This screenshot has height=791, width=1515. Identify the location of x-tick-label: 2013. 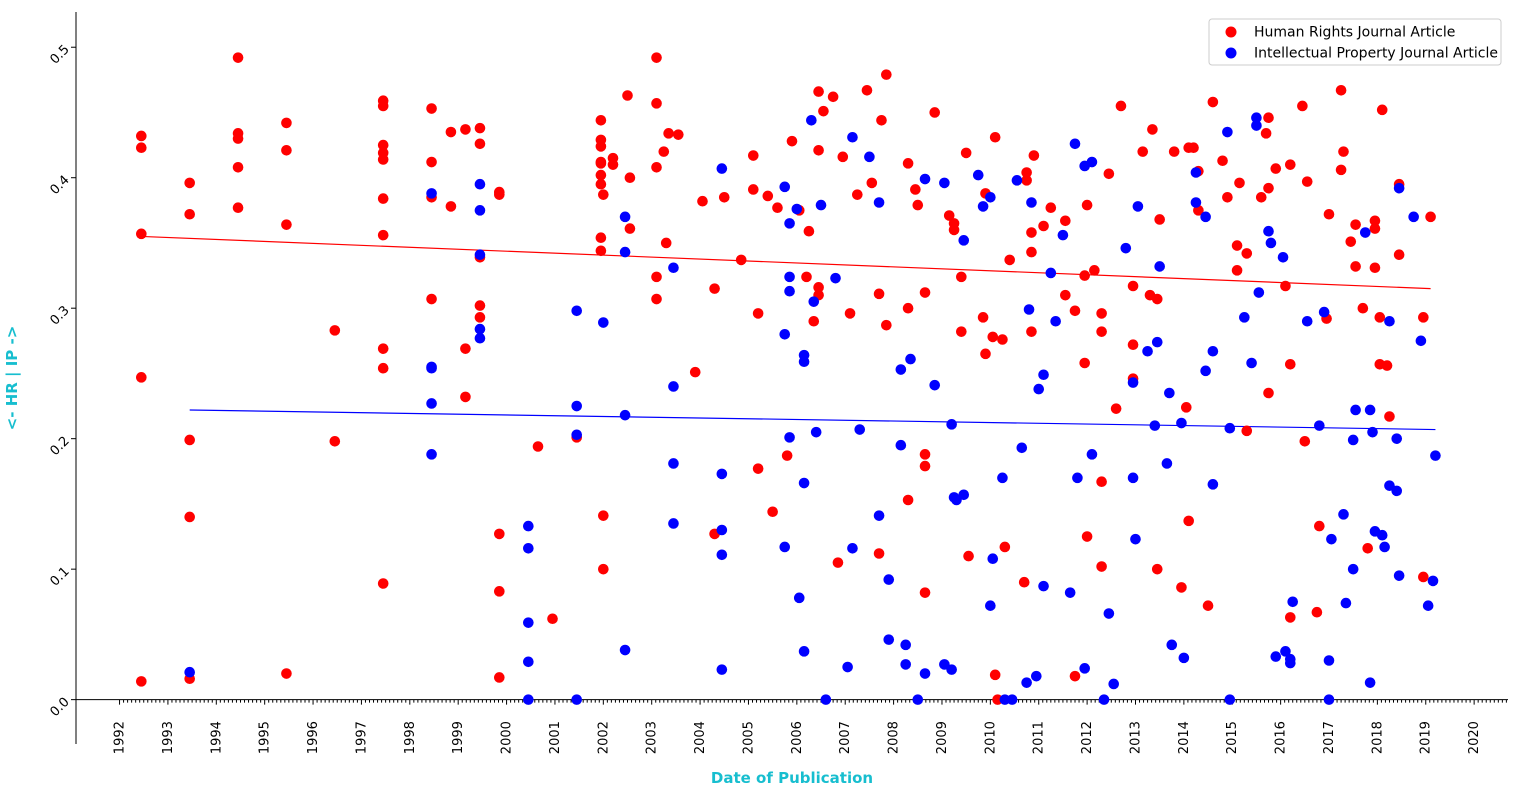
(1135, 737).